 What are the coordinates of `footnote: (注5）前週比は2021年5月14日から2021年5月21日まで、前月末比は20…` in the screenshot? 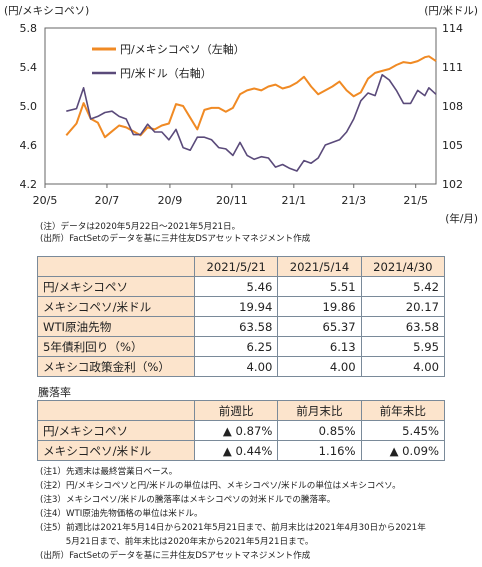 It's located at (233, 528).